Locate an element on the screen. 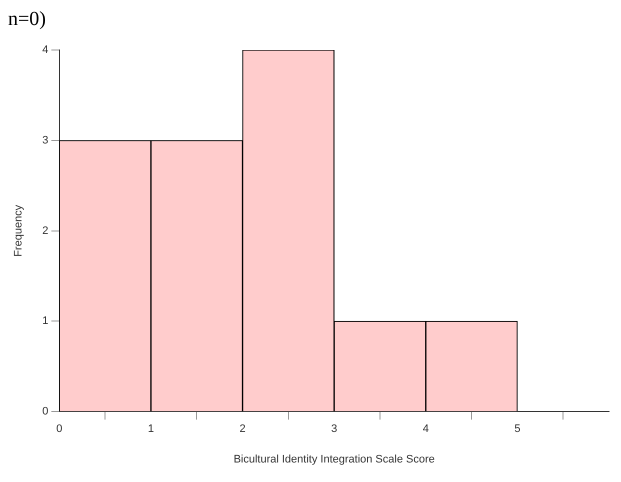 This screenshot has height=482, width=621. x-tick-label: 2 is located at coordinates (242, 429).